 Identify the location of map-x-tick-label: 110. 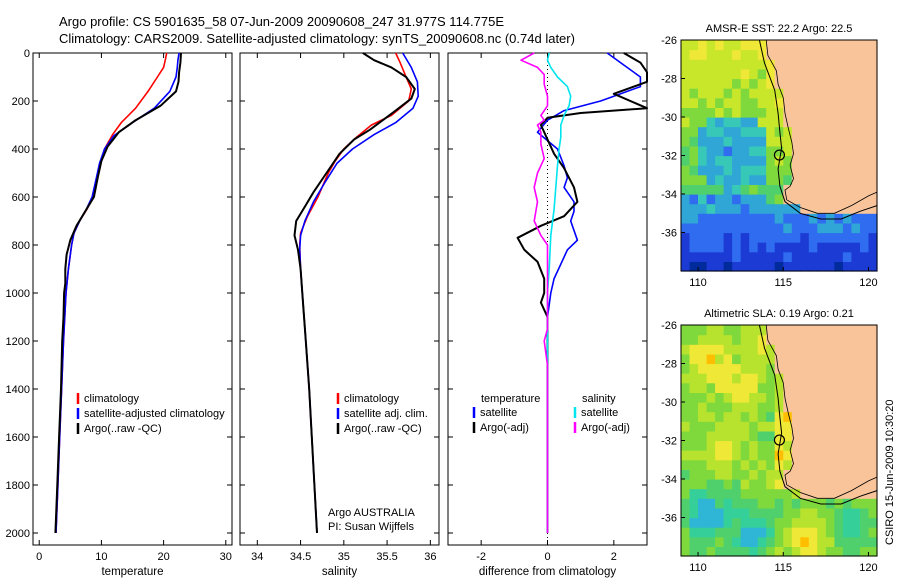
(698, 568).